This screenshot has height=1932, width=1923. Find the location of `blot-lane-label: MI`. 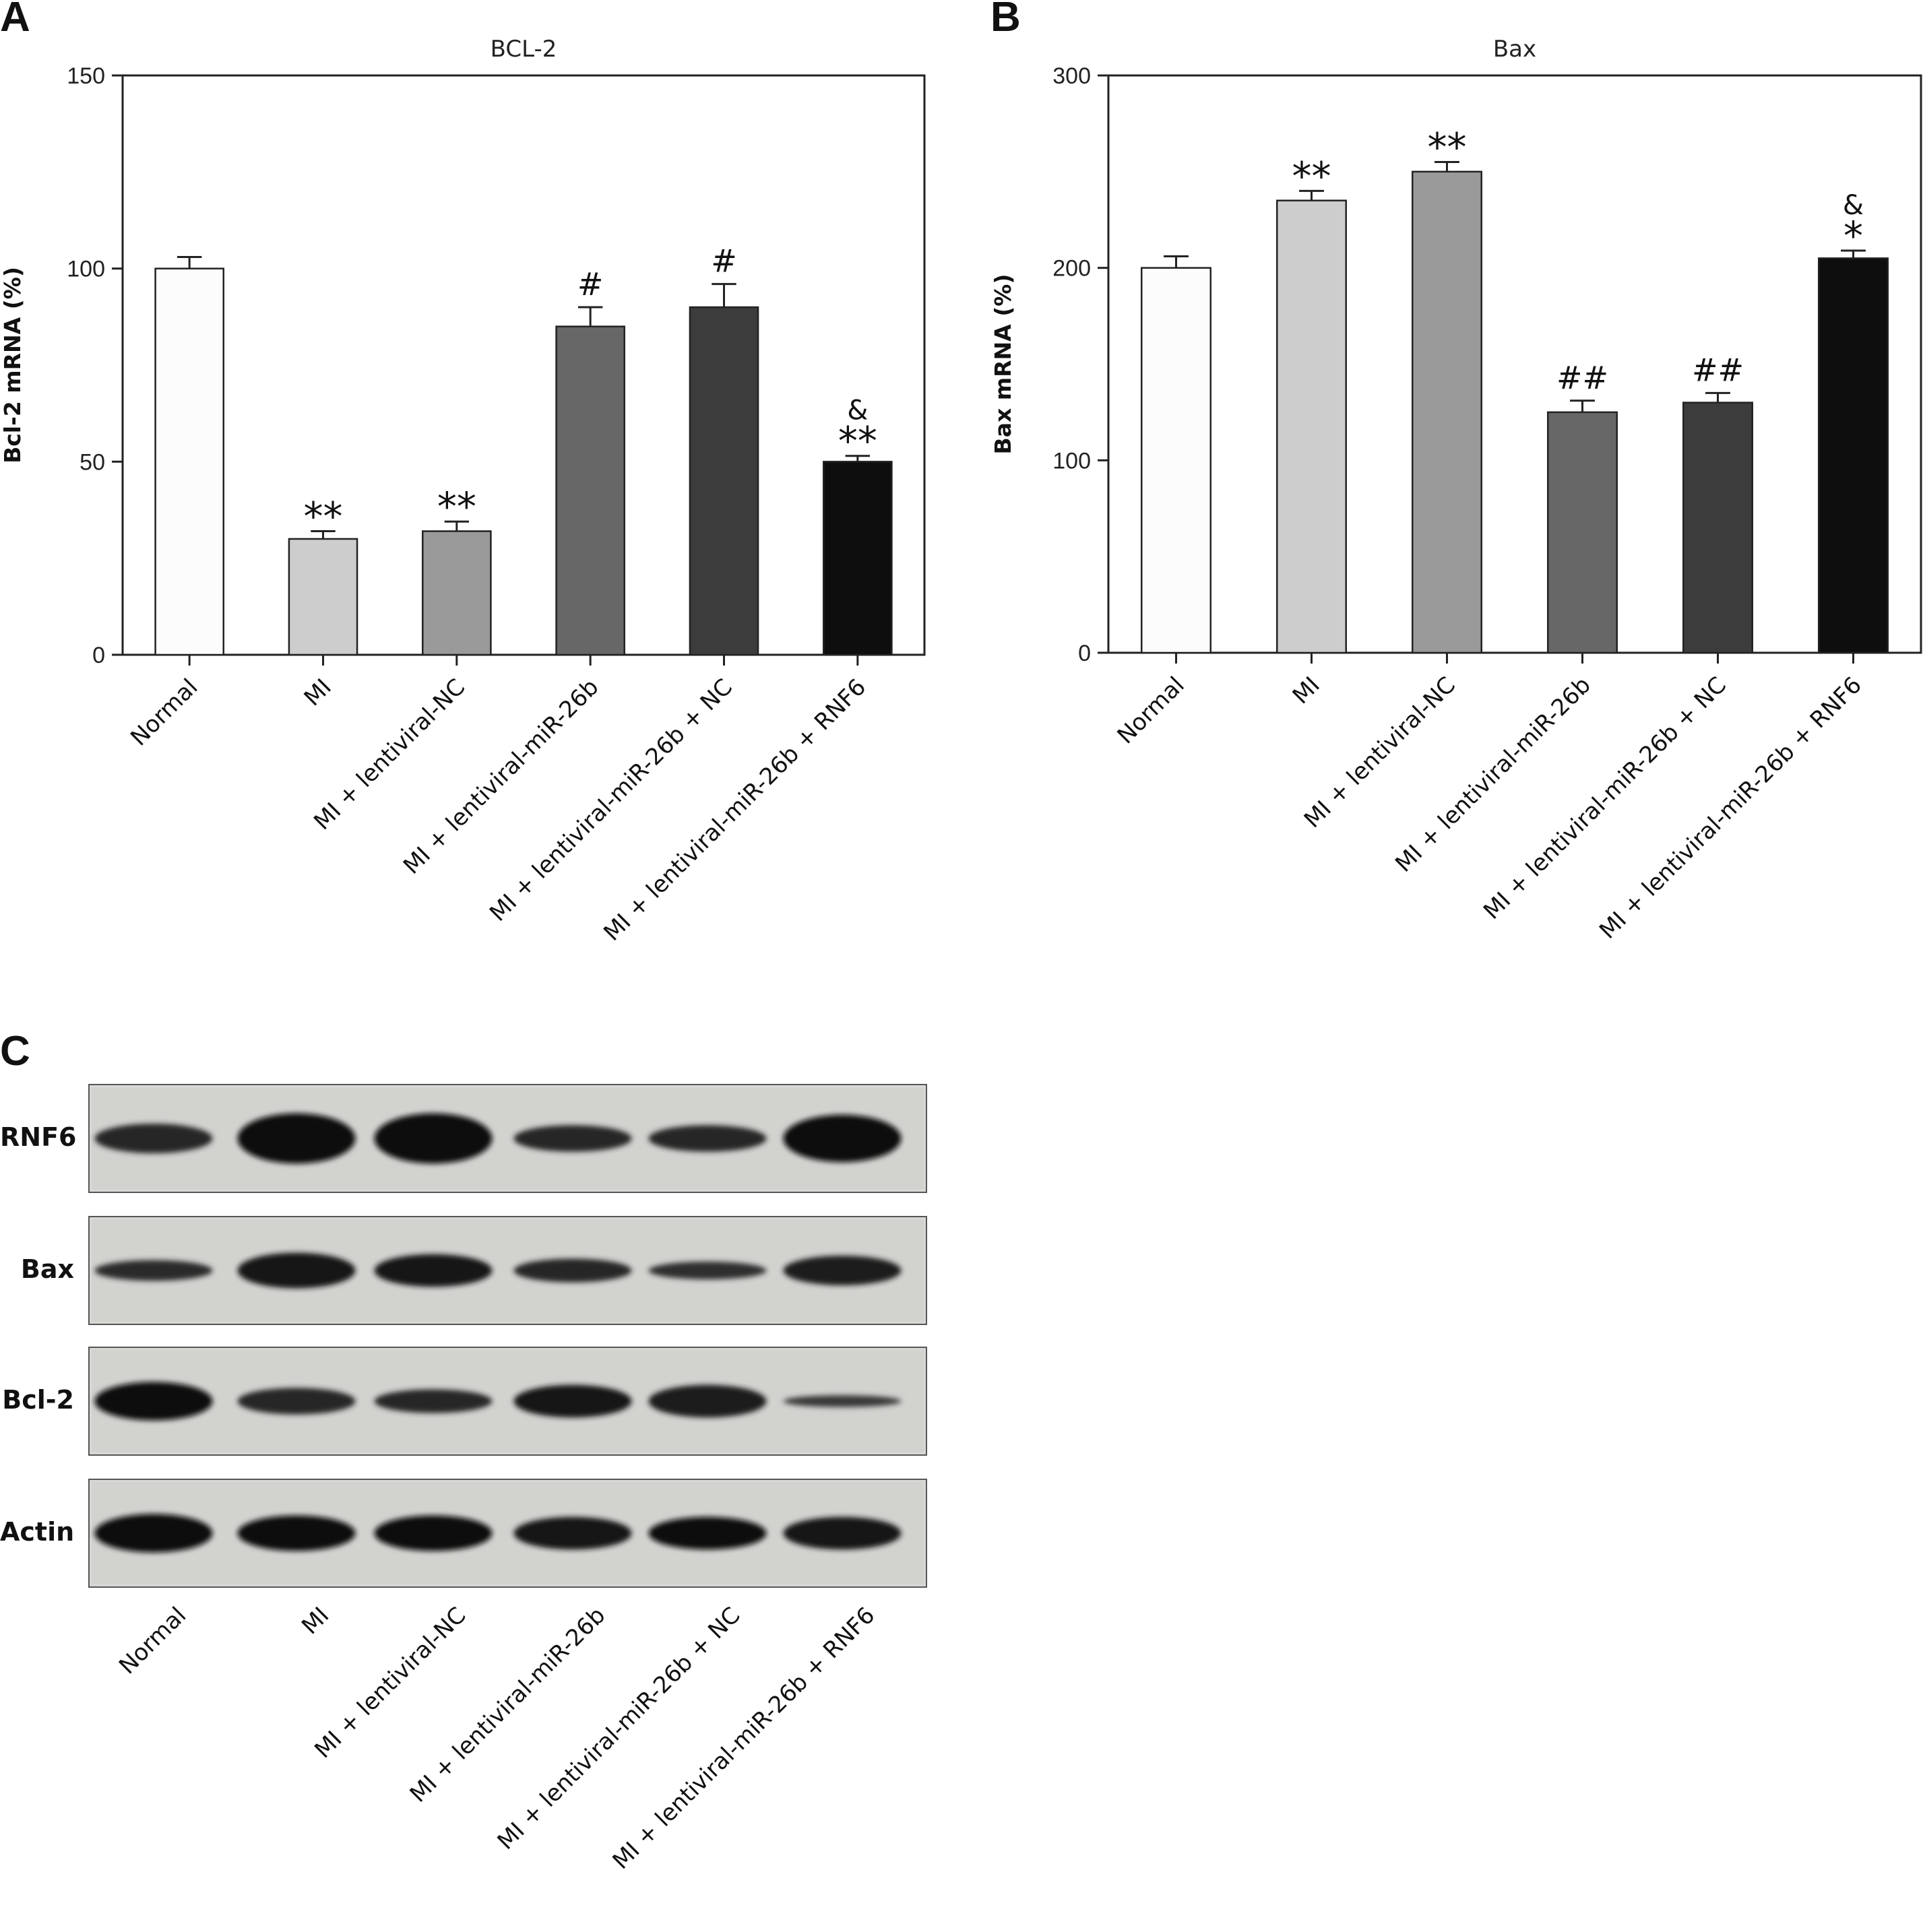

blot-lane-label: MI is located at coordinates (315, 1621).